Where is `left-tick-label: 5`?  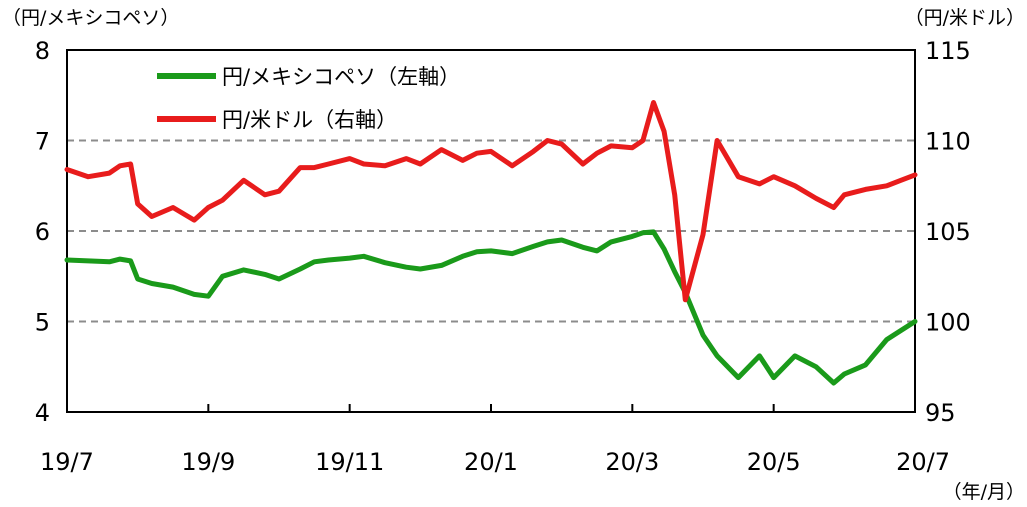
left-tick-label: 5 is located at coordinates (42, 323).